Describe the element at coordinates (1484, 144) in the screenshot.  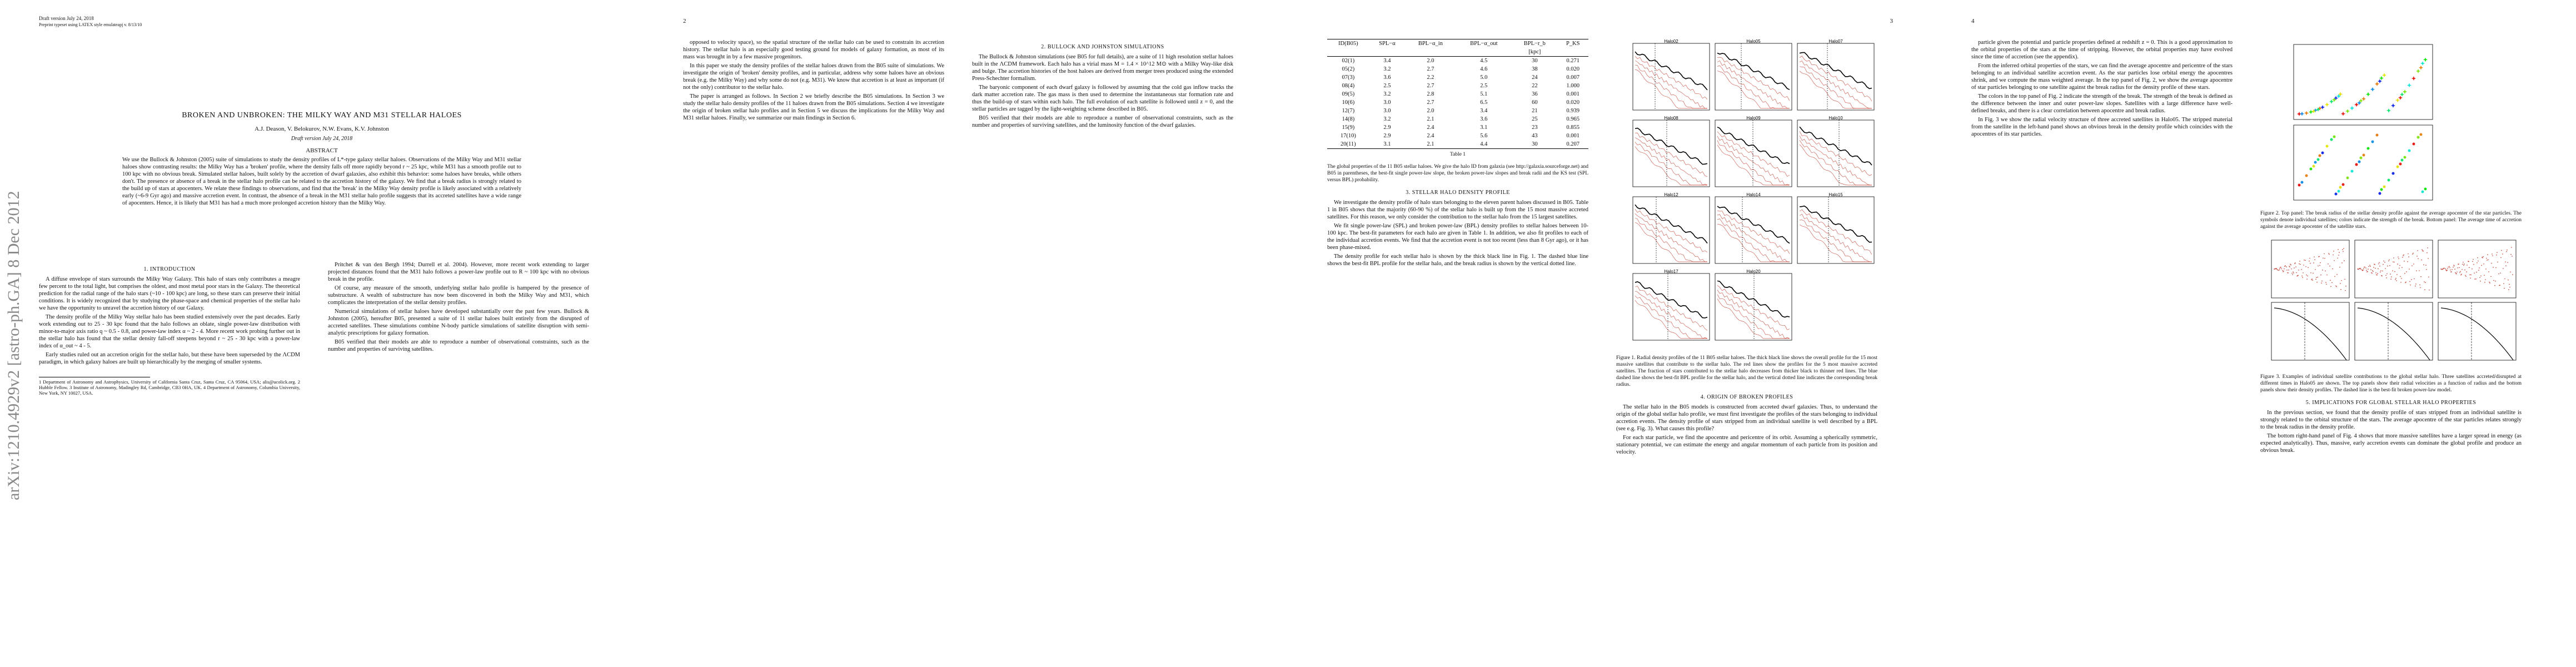
I see `cell: 4.4` at that location.